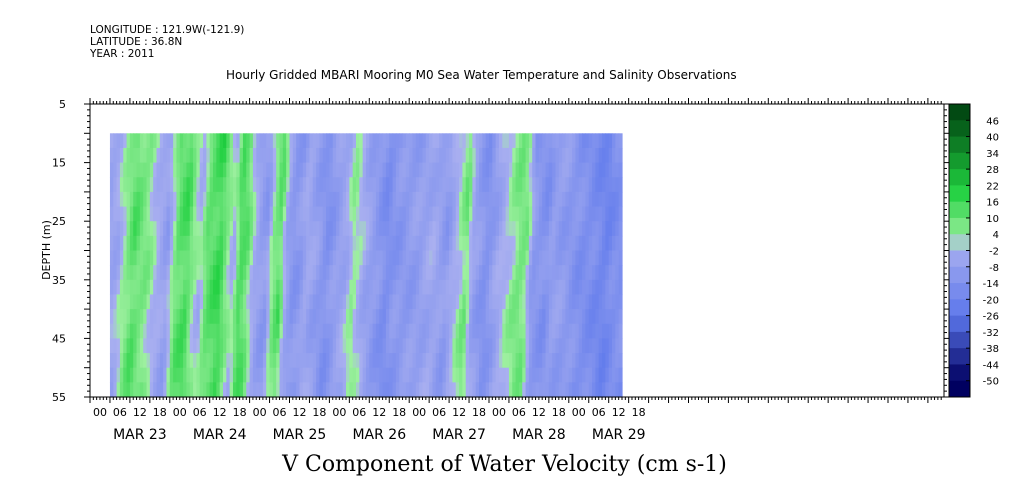 The image size is (1009, 504). Describe the element at coordinates (260, 412) in the screenshot. I see `x-hour-tick-label: 00` at that location.